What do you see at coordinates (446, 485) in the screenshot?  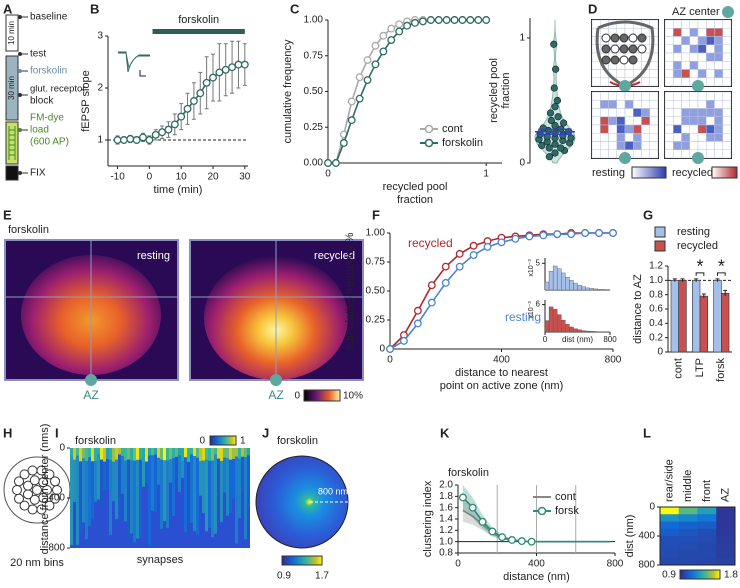 I see `y-tick-label: 2.0` at bounding box center [446, 485].